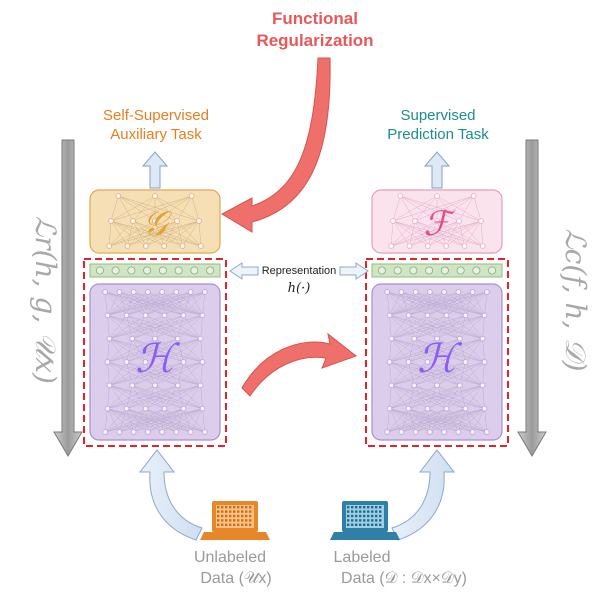  I want to click on representation-label: Representation, so click(299, 271).